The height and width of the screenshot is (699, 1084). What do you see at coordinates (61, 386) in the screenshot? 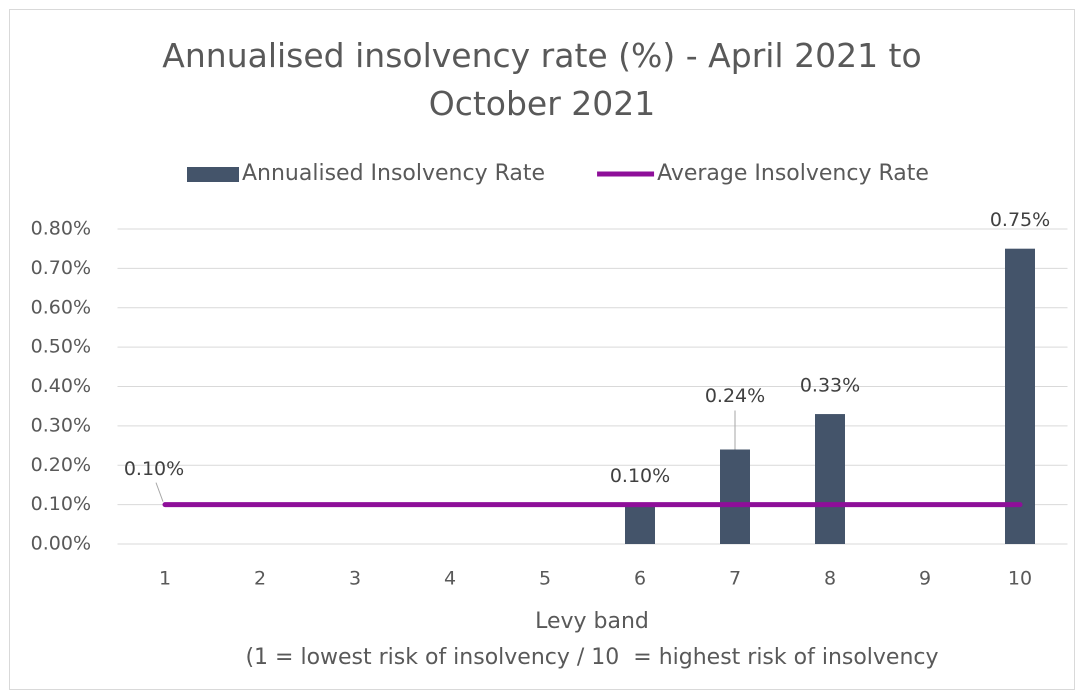
I see `y-tick-label: 0.40%` at bounding box center [61, 386].